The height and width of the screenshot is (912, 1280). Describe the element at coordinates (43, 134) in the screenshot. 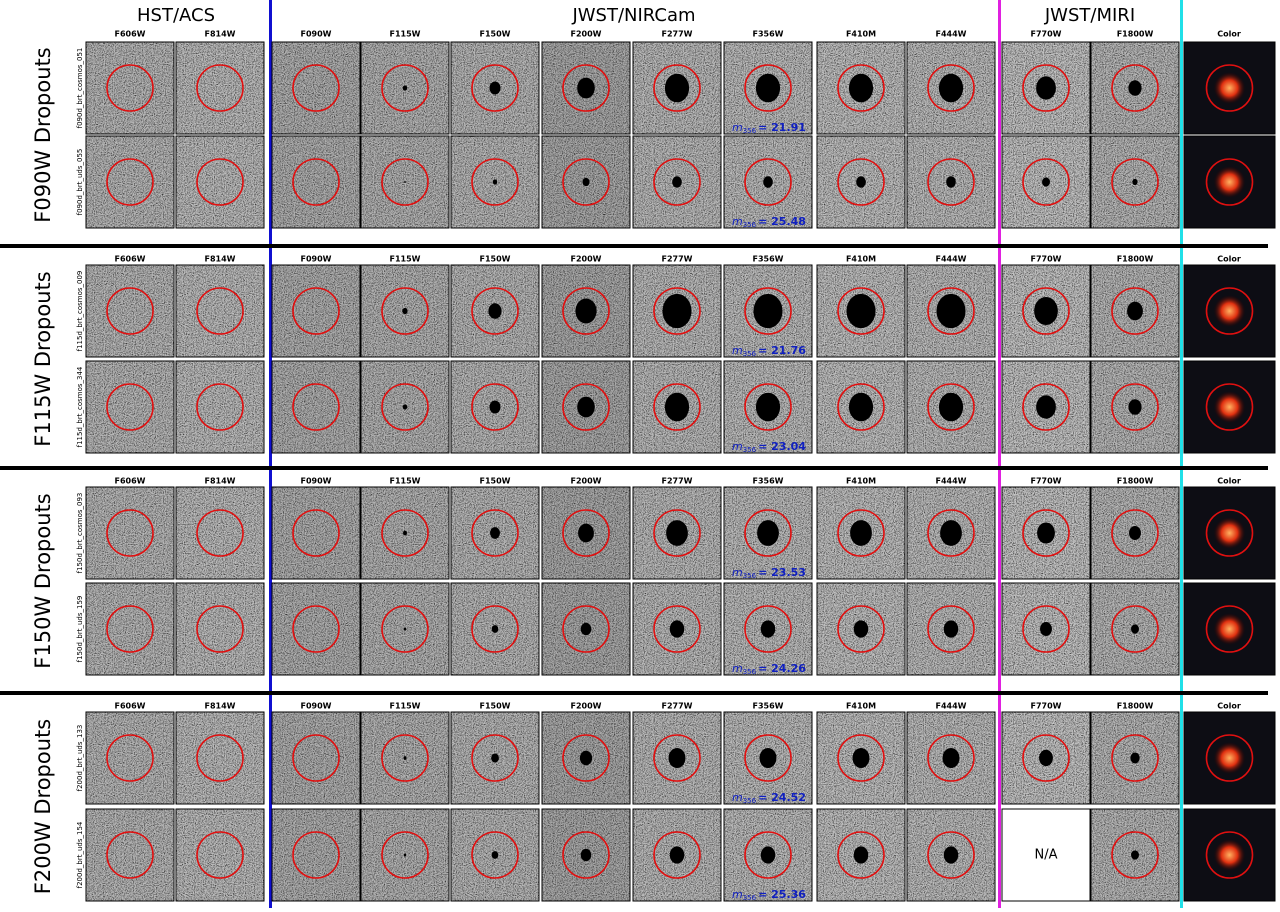

I see `group-label: F090W Dropouts` at that location.